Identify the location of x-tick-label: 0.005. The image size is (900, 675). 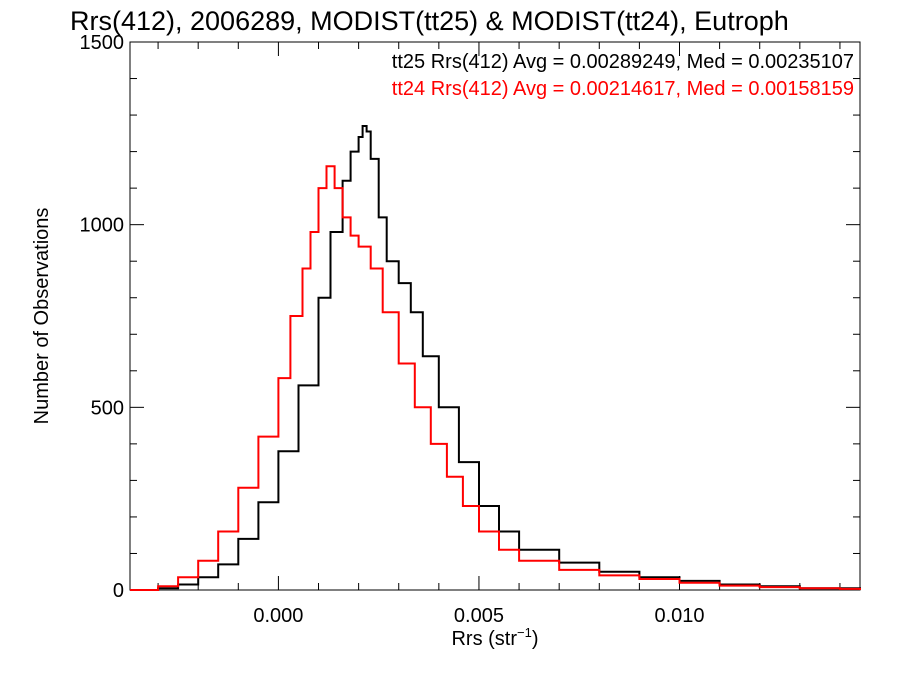
(479, 616).